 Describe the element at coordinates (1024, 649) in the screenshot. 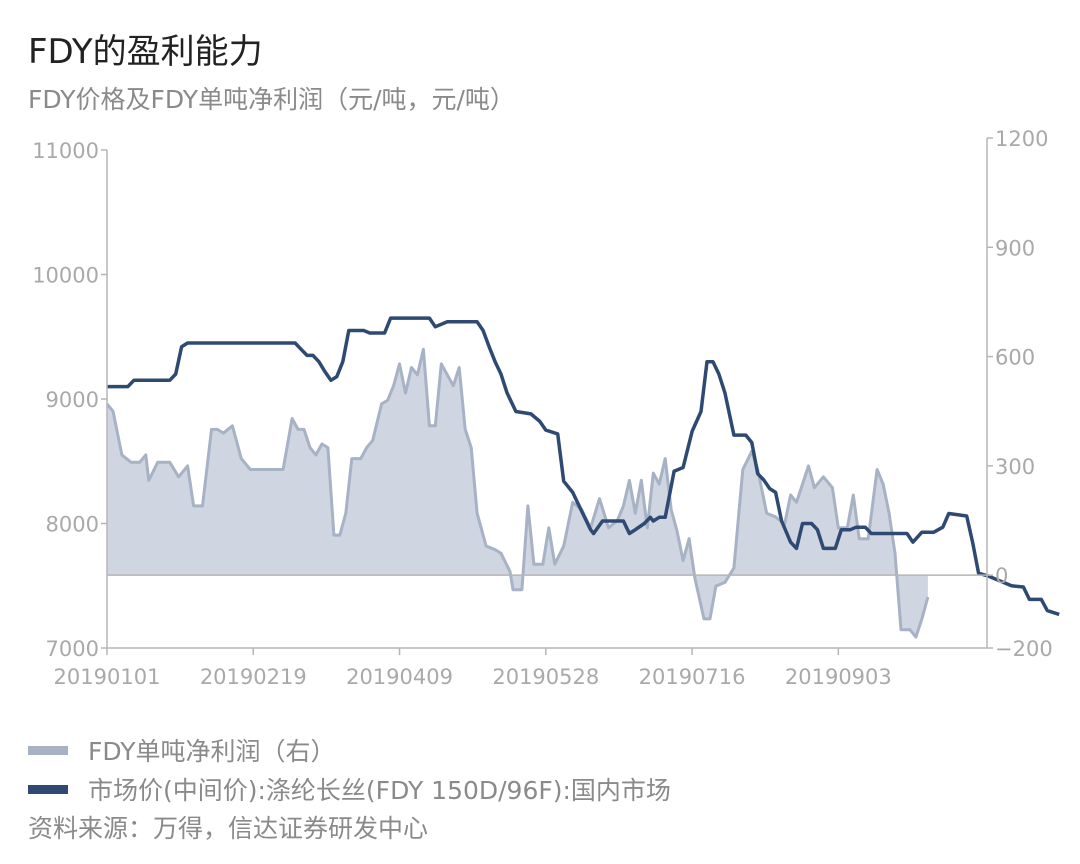

I see `right-tick-label: −200` at that location.